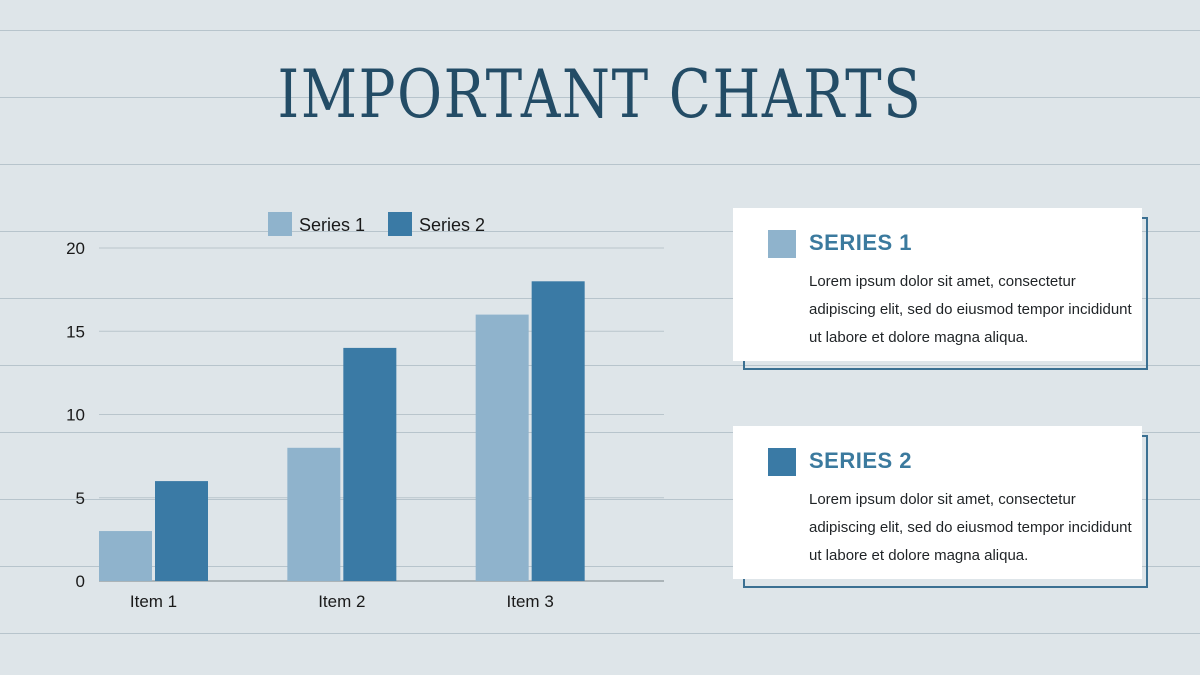 The height and width of the screenshot is (675, 1200). What do you see at coordinates (600, 94) in the screenshot?
I see `page-title: IMPORTANT CHARTS` at bounding box center [600, 94].